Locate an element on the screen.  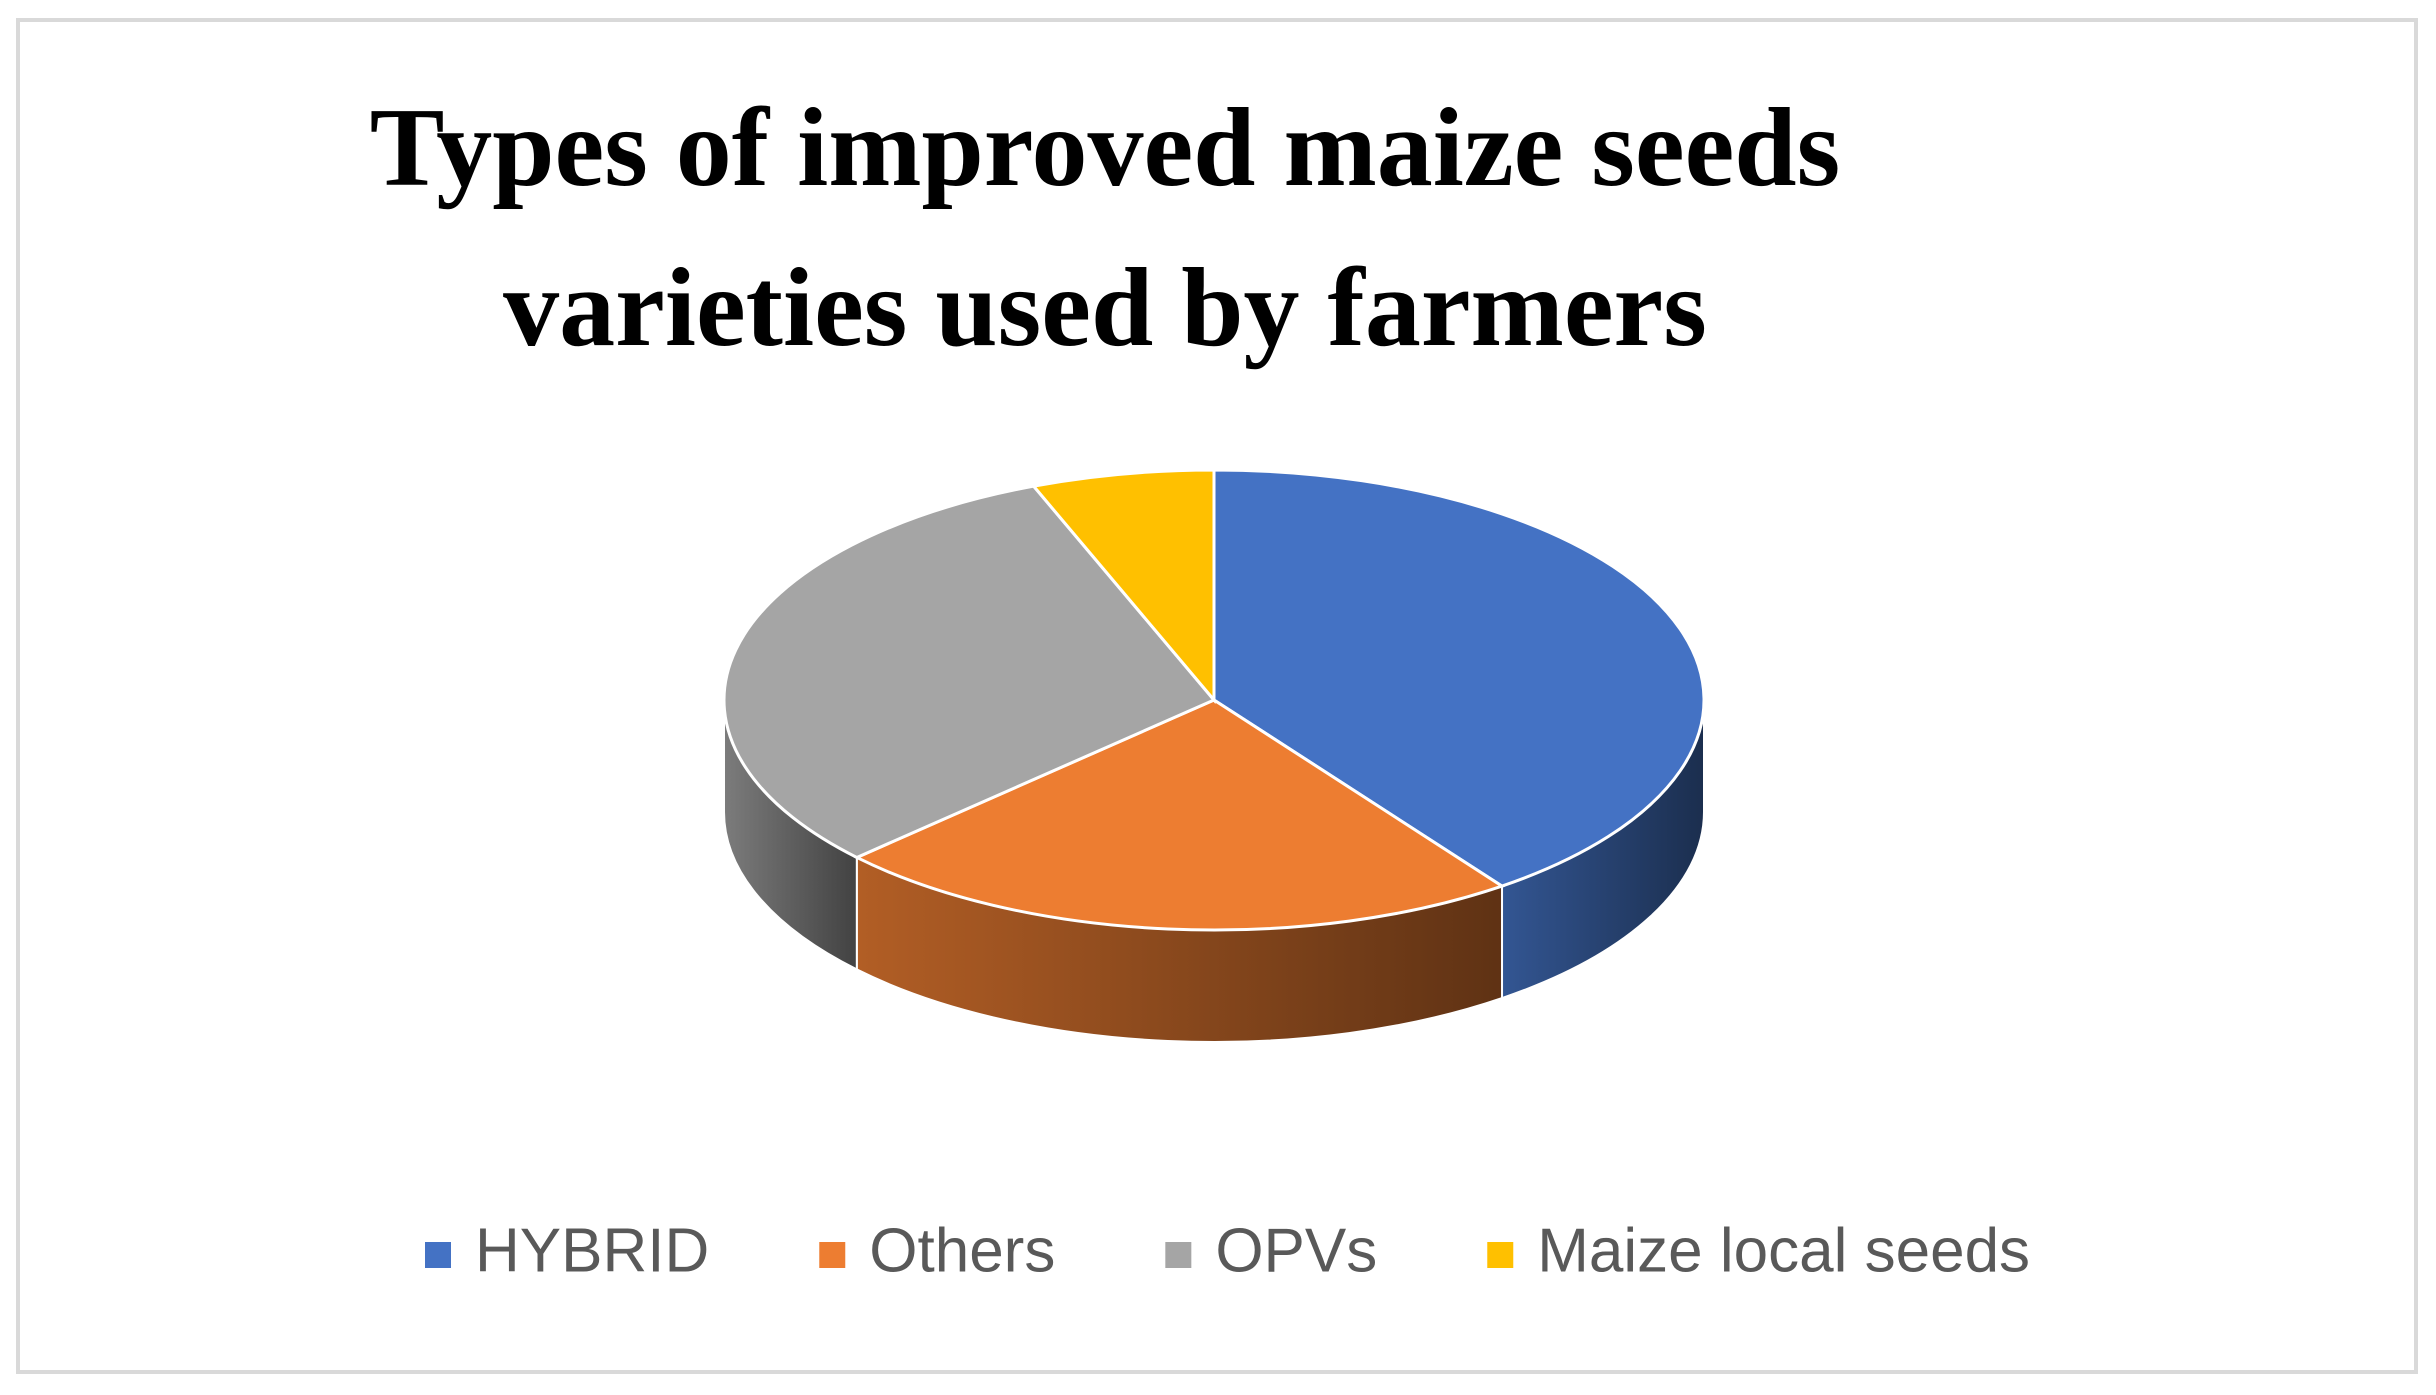
legend-label: Others is located at coordinates (962, 1250).